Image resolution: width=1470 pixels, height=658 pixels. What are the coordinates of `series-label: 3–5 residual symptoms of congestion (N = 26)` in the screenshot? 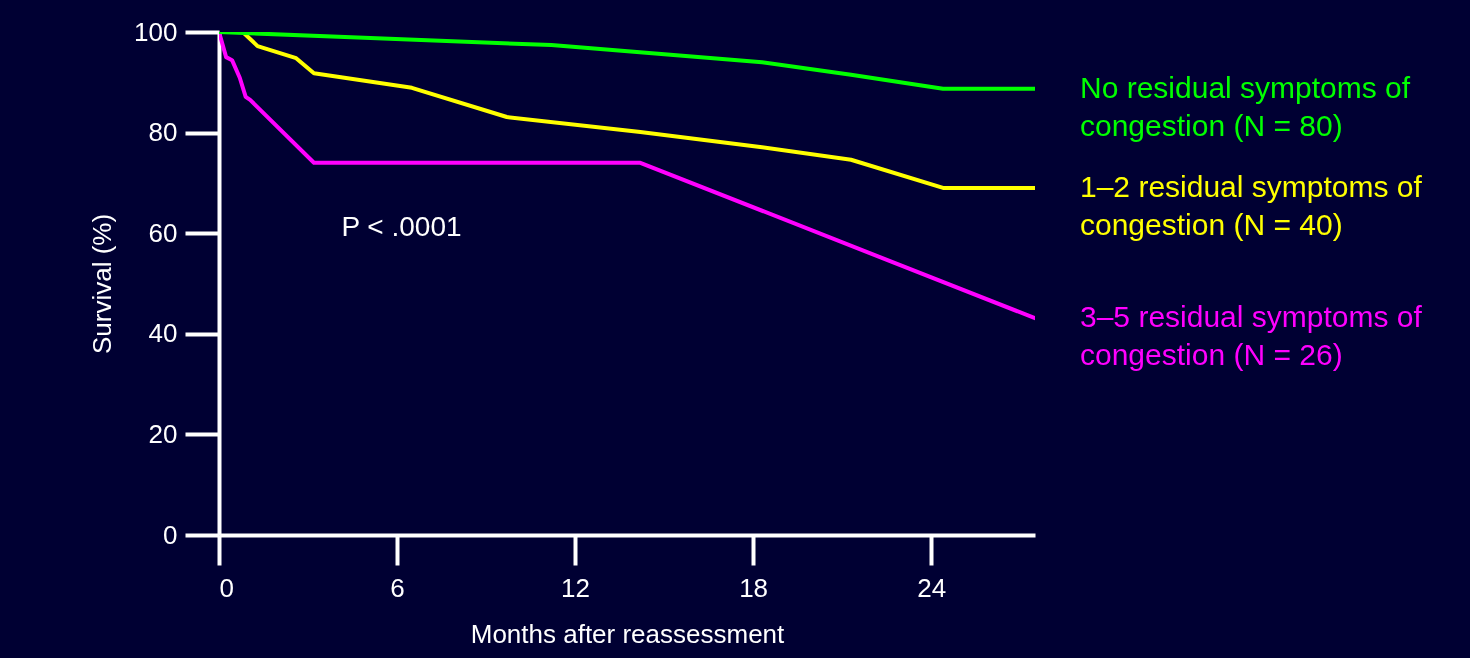 It's located at (1251, 336).